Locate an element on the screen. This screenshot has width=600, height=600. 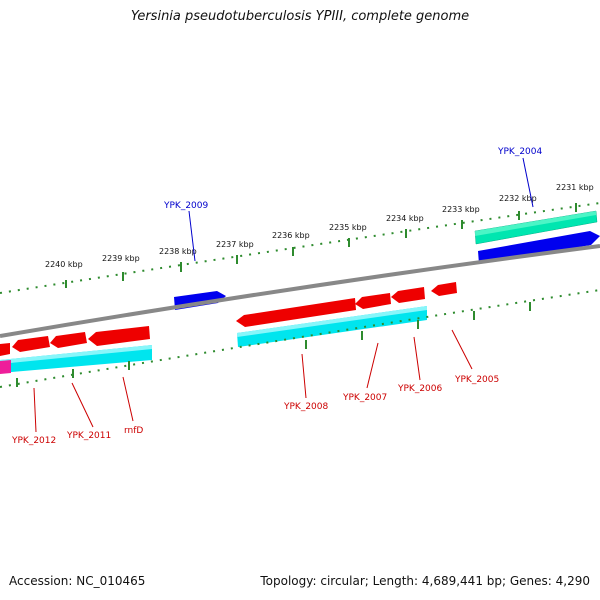
tick-label-2237: 2237 kbp is located at coordinates (235, 244).